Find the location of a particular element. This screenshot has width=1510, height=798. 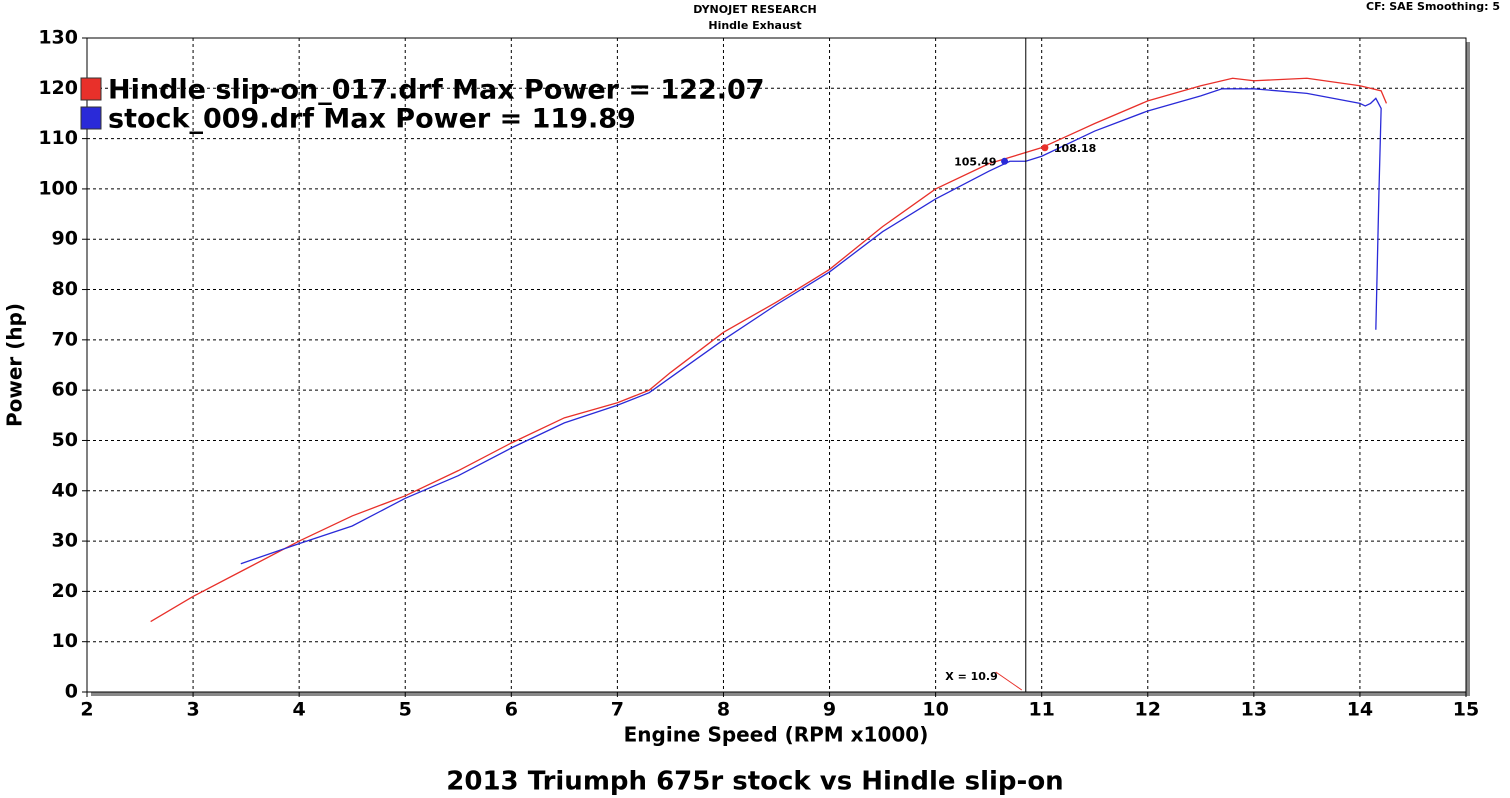

x-tick-label: 15 is located at coordinates (1466, 710).